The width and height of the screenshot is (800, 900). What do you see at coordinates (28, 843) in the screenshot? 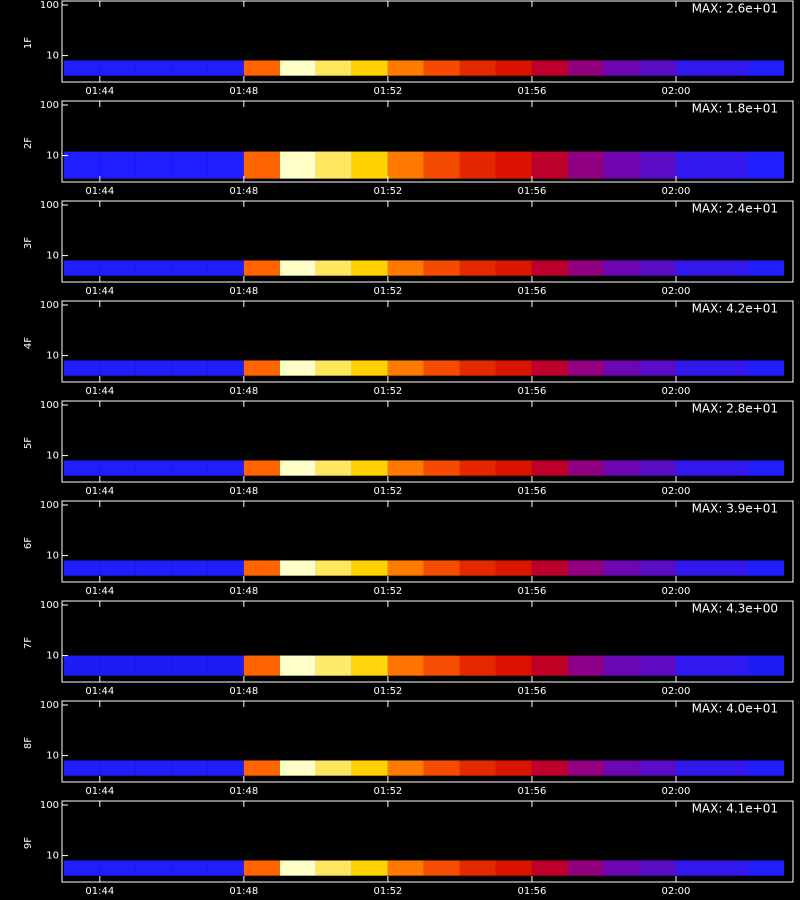
I see `y-axis-label: 9F` at bounding box center [28, 843].